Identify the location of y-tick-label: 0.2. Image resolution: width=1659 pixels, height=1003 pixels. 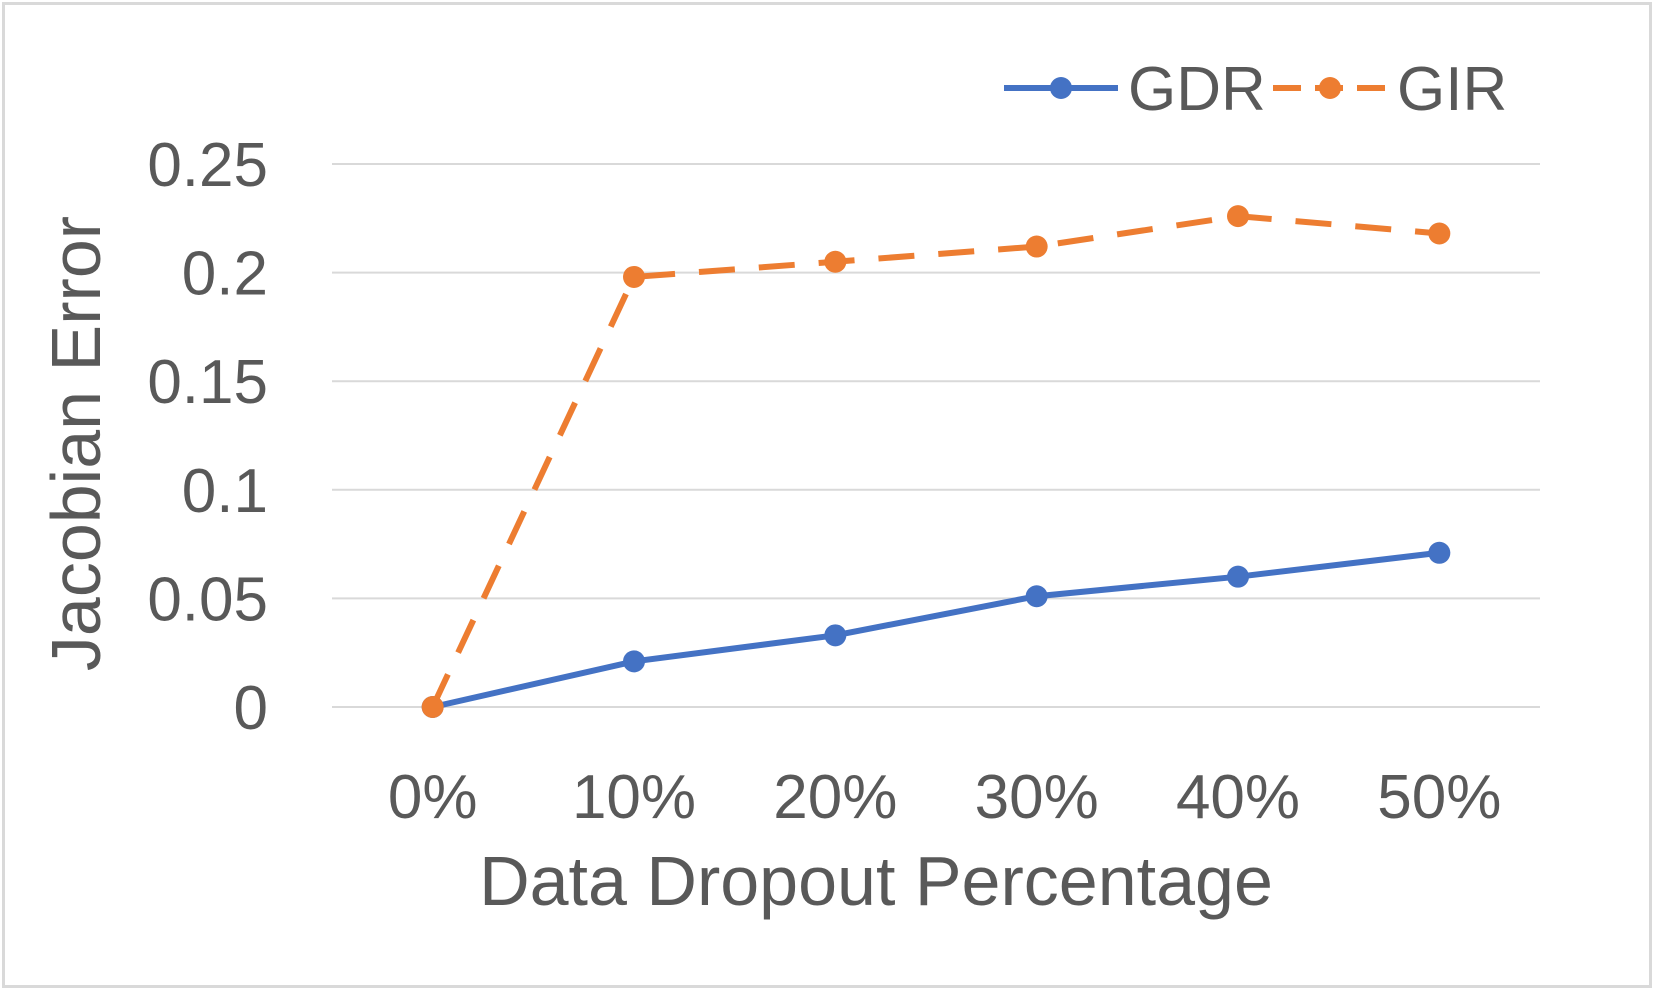
(225, 274).